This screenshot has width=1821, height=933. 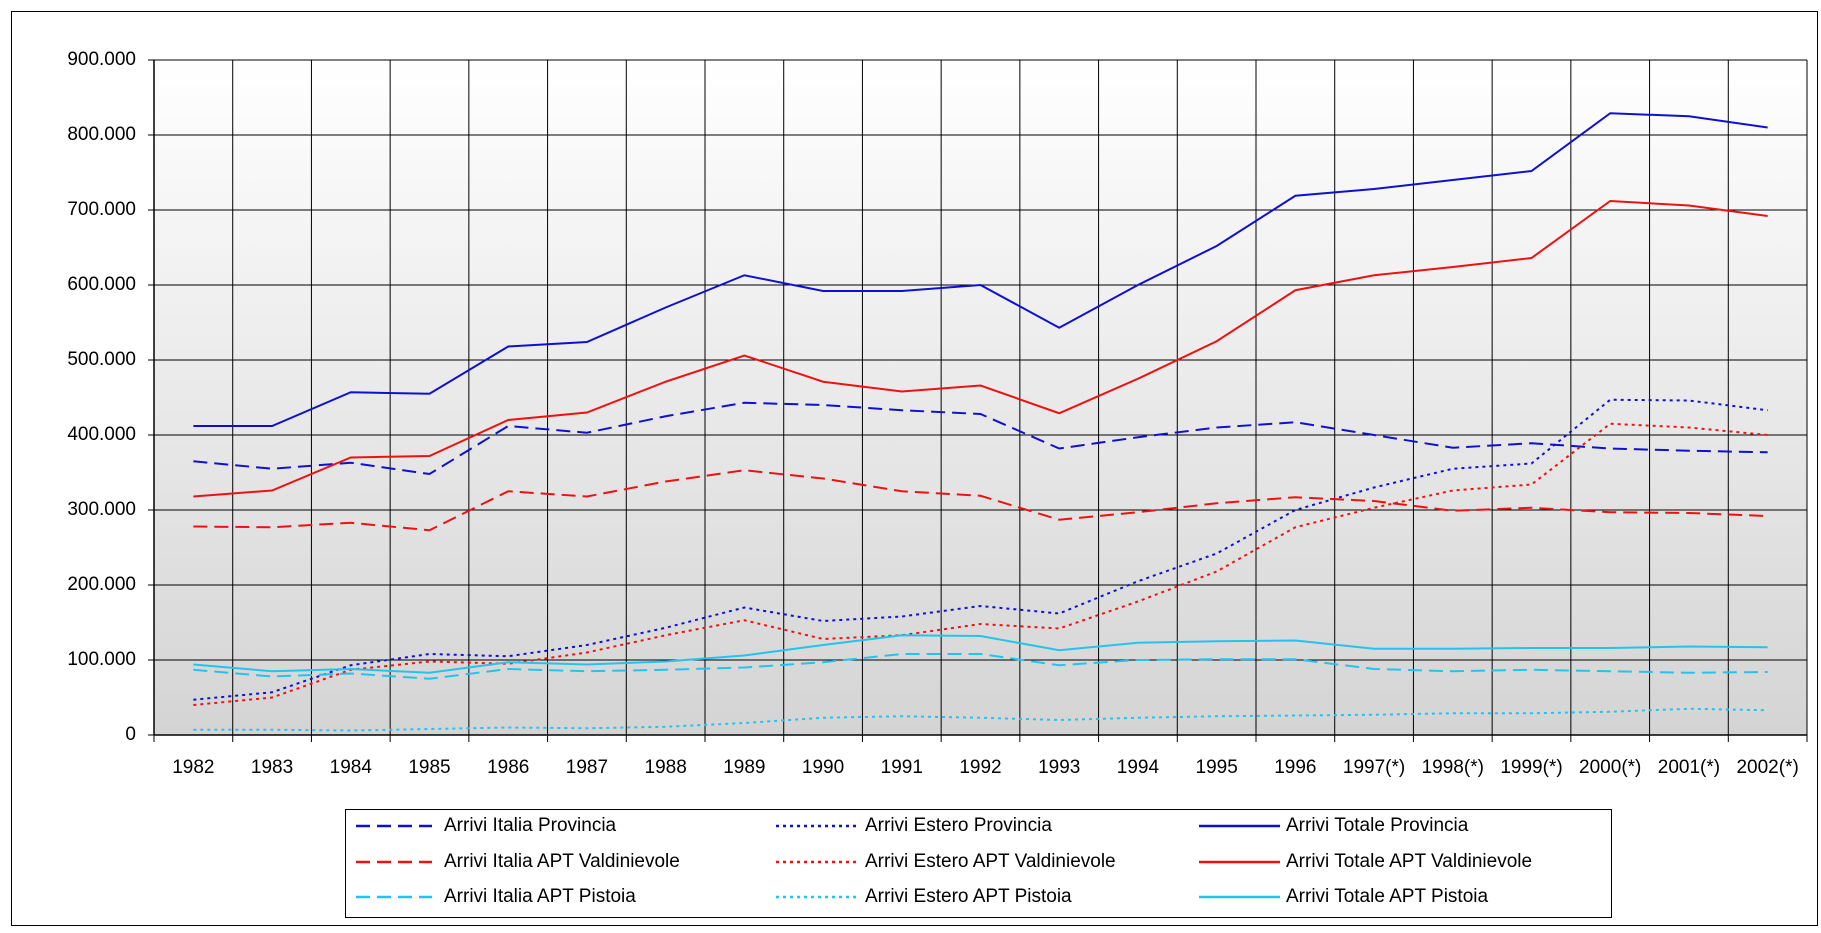 I want to click on legend-label: Arrivi Totale APT Valdinievole, so click(x=1409, y=861).